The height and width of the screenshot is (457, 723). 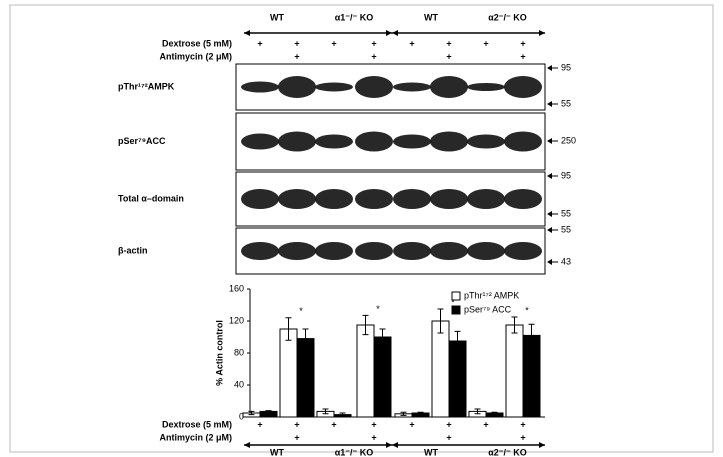 I want to click on group-label: α1⁻/⁻ KO, so click(x=354, y=17).